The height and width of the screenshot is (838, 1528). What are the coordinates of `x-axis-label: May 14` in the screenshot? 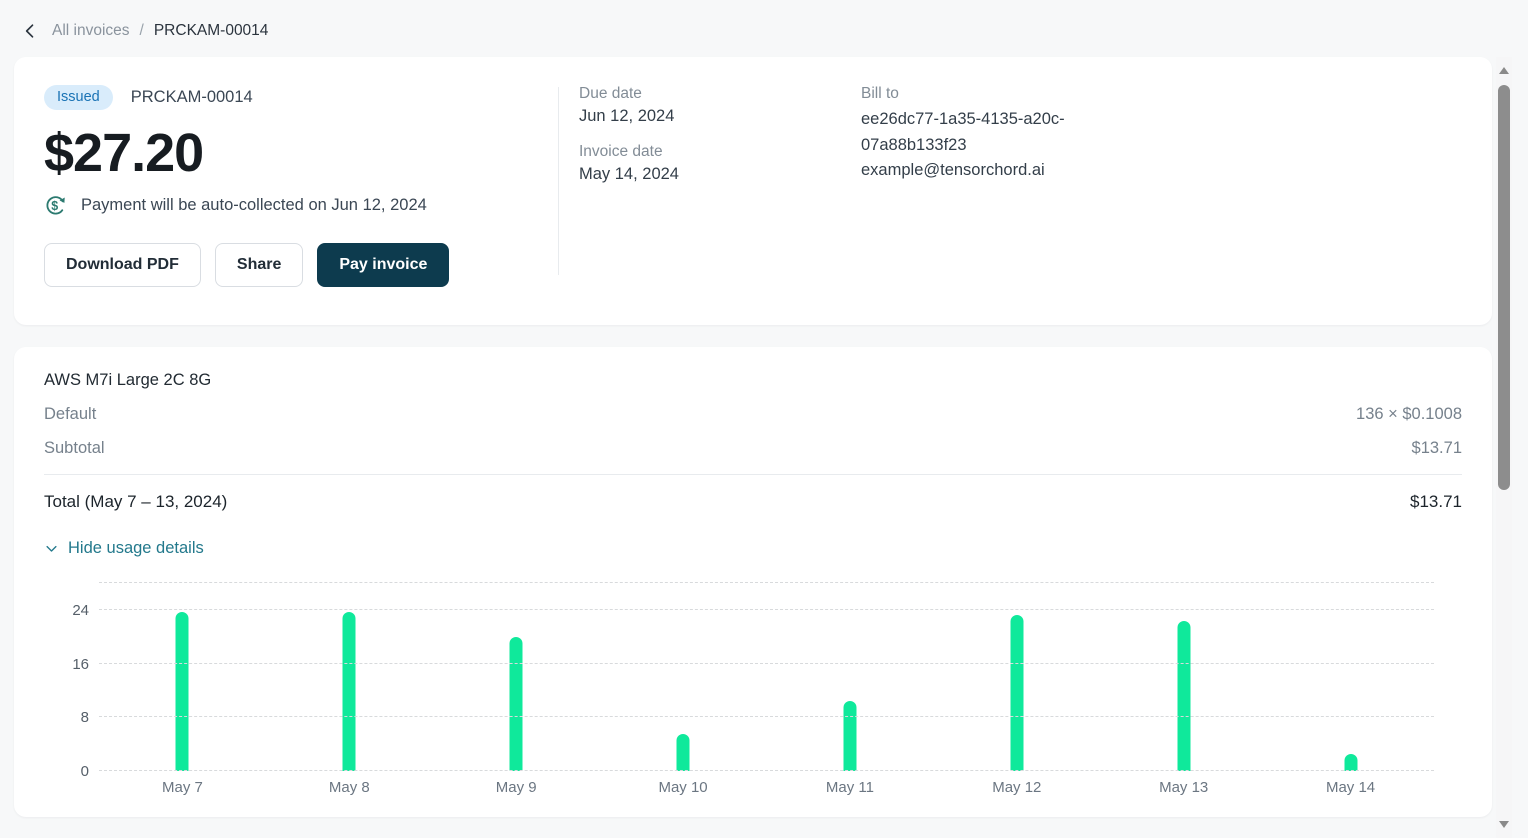 It's located at (1350, 787).